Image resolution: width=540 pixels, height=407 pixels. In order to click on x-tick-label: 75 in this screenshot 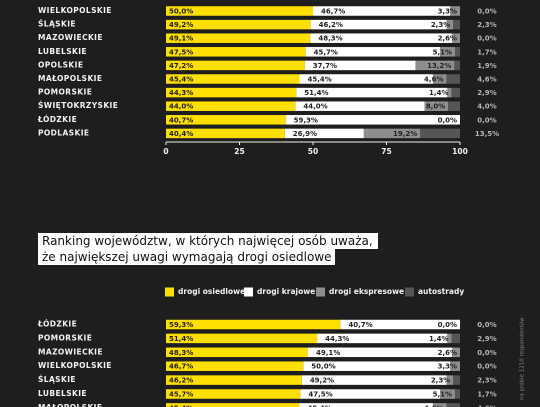, I will do `click(386, 151)`.